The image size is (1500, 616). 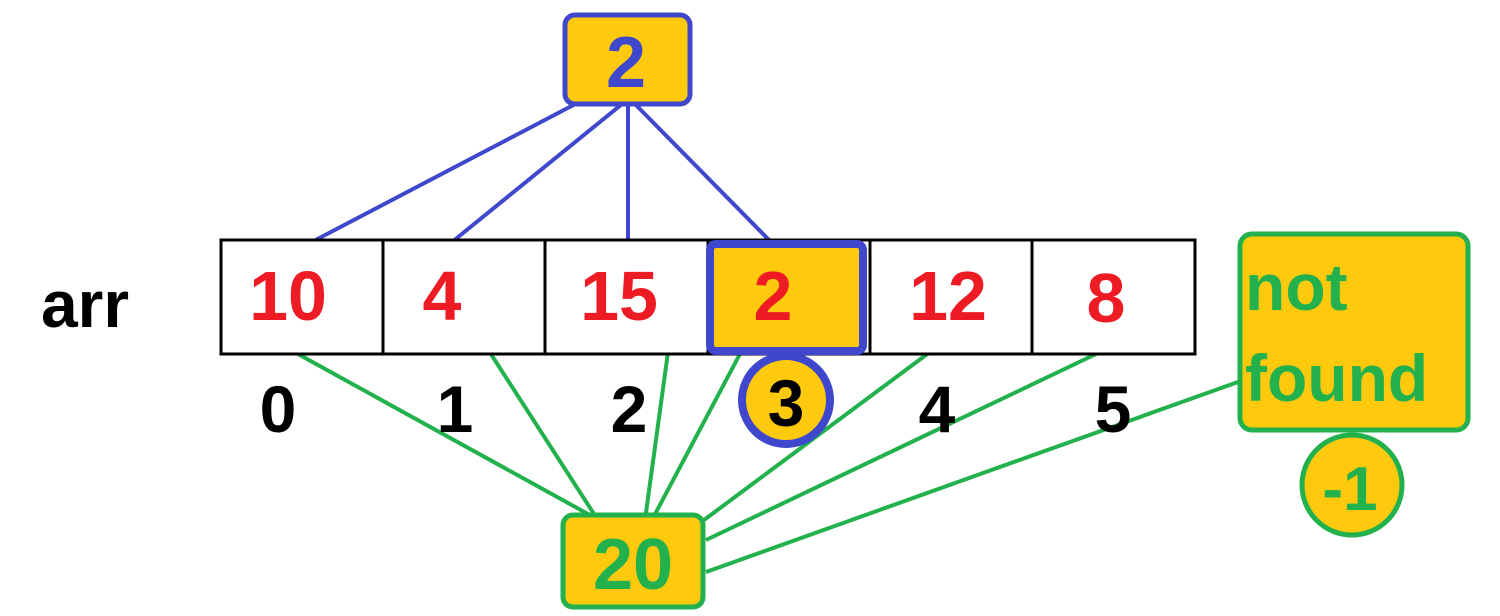 What do you see at coordinates (633, 565) in the screenshot?
I see `not-found-key-value: 20` at bounding box center [633, 565].